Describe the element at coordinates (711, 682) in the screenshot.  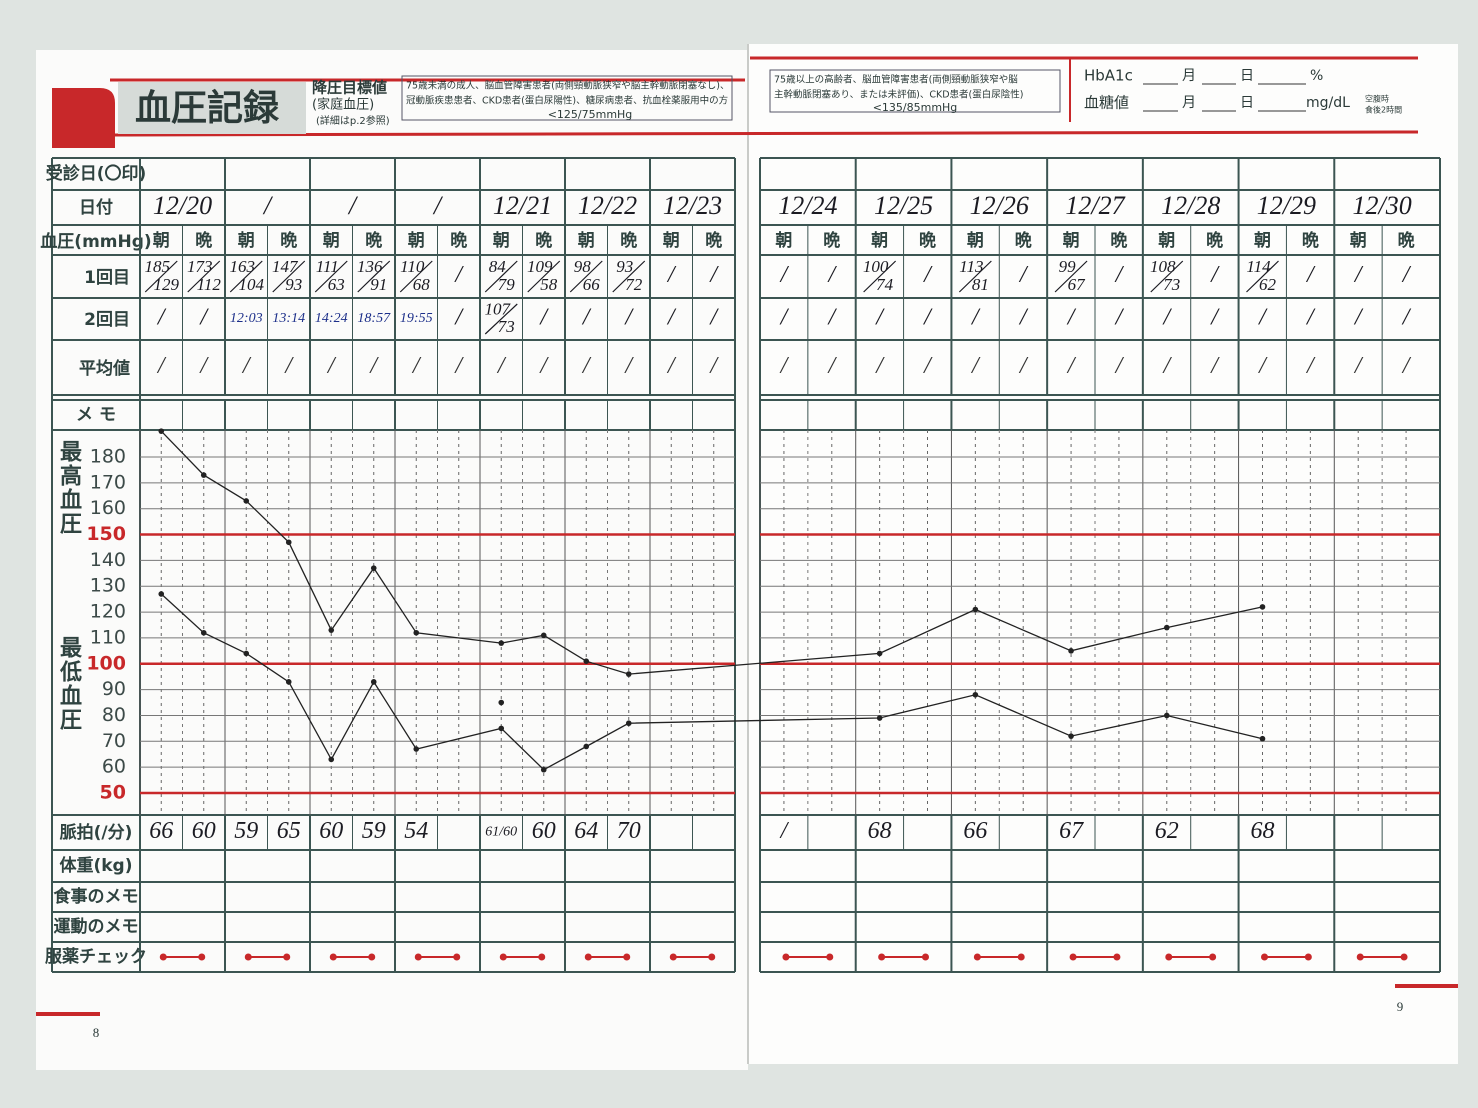
I see `bp-line` at that location.